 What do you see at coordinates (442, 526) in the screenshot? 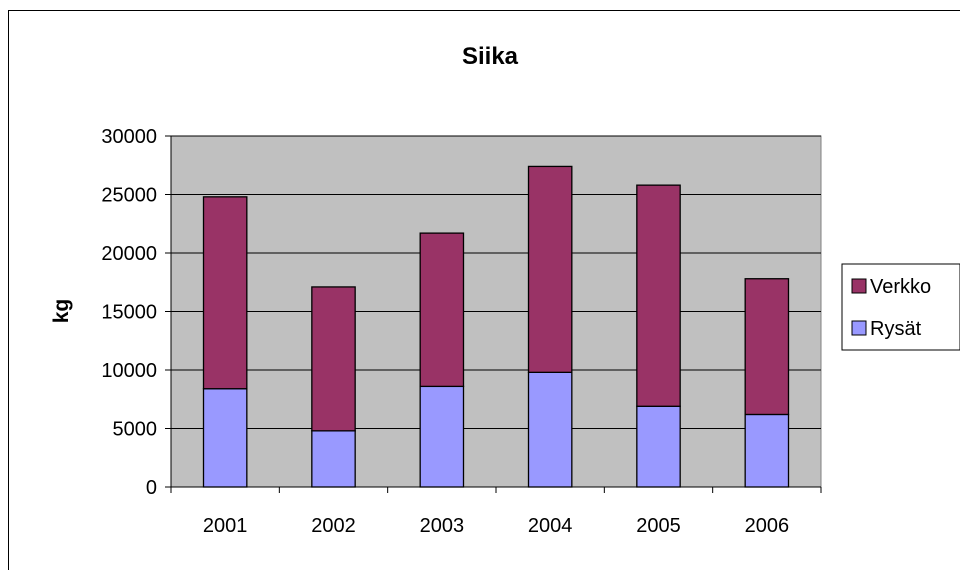
I see `x-tick-label: 2003` at bounding box center [442, 526].